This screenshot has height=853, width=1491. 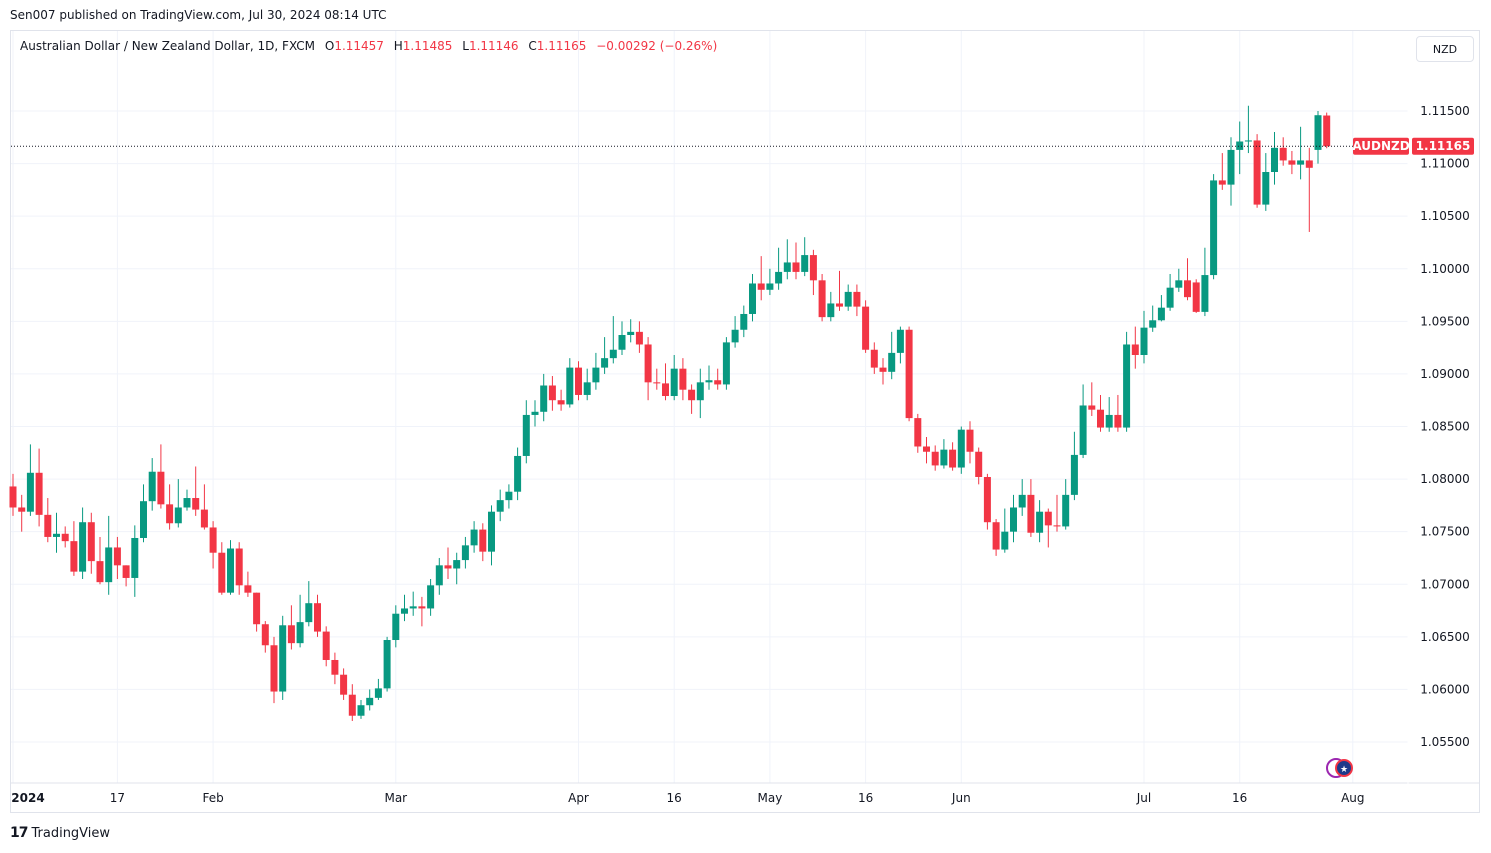 What do you see at coordinates (60, 833) in the screenshot?
I see `tradingview-logo: 17 TradingView` at bounding box center [60, 833].